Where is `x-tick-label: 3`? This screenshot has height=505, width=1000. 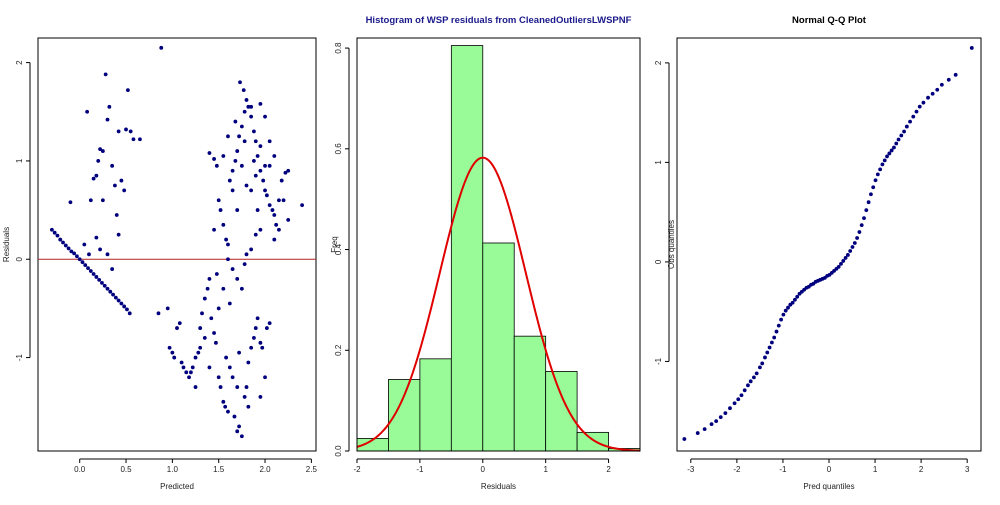 x-tick-label: 3 is located at coordinates (967, 469).